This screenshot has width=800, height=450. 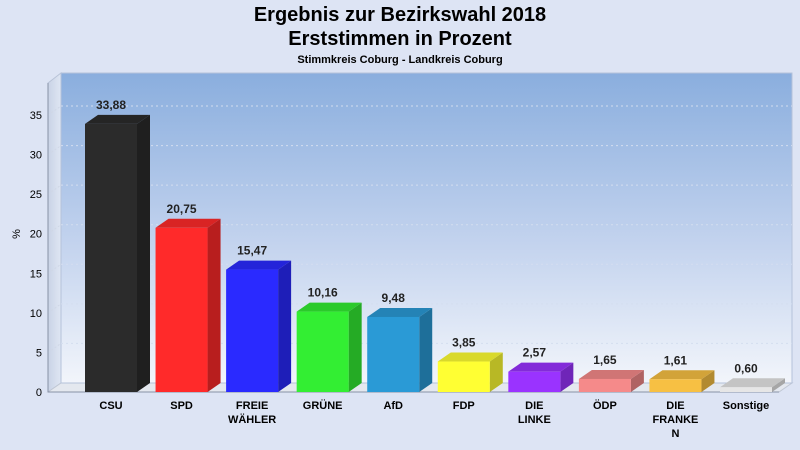 I want to click on x-tick-label: SPD, so click(x=181, y=406).